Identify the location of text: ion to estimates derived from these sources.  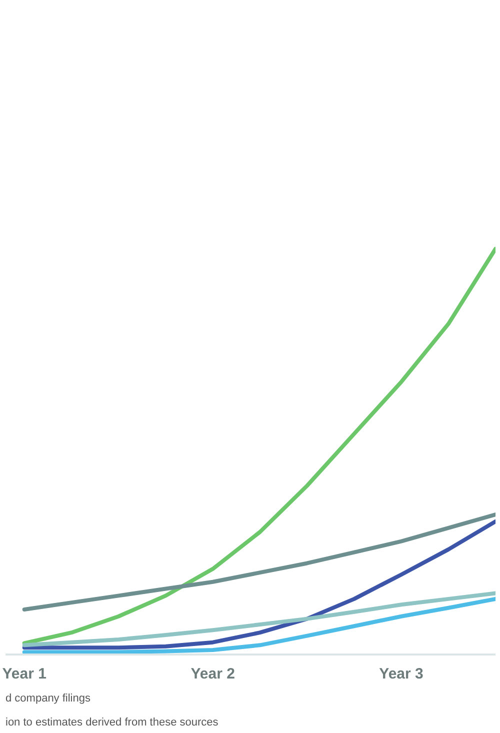
(112, 722).